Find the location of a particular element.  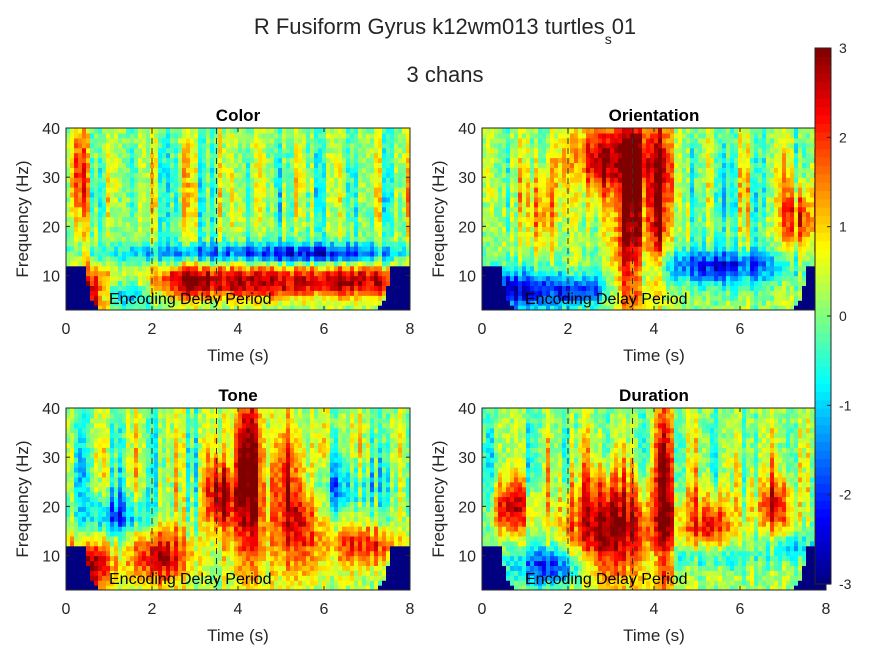

colorbar-tick-label: 0 is located at coordinates (843, 316).